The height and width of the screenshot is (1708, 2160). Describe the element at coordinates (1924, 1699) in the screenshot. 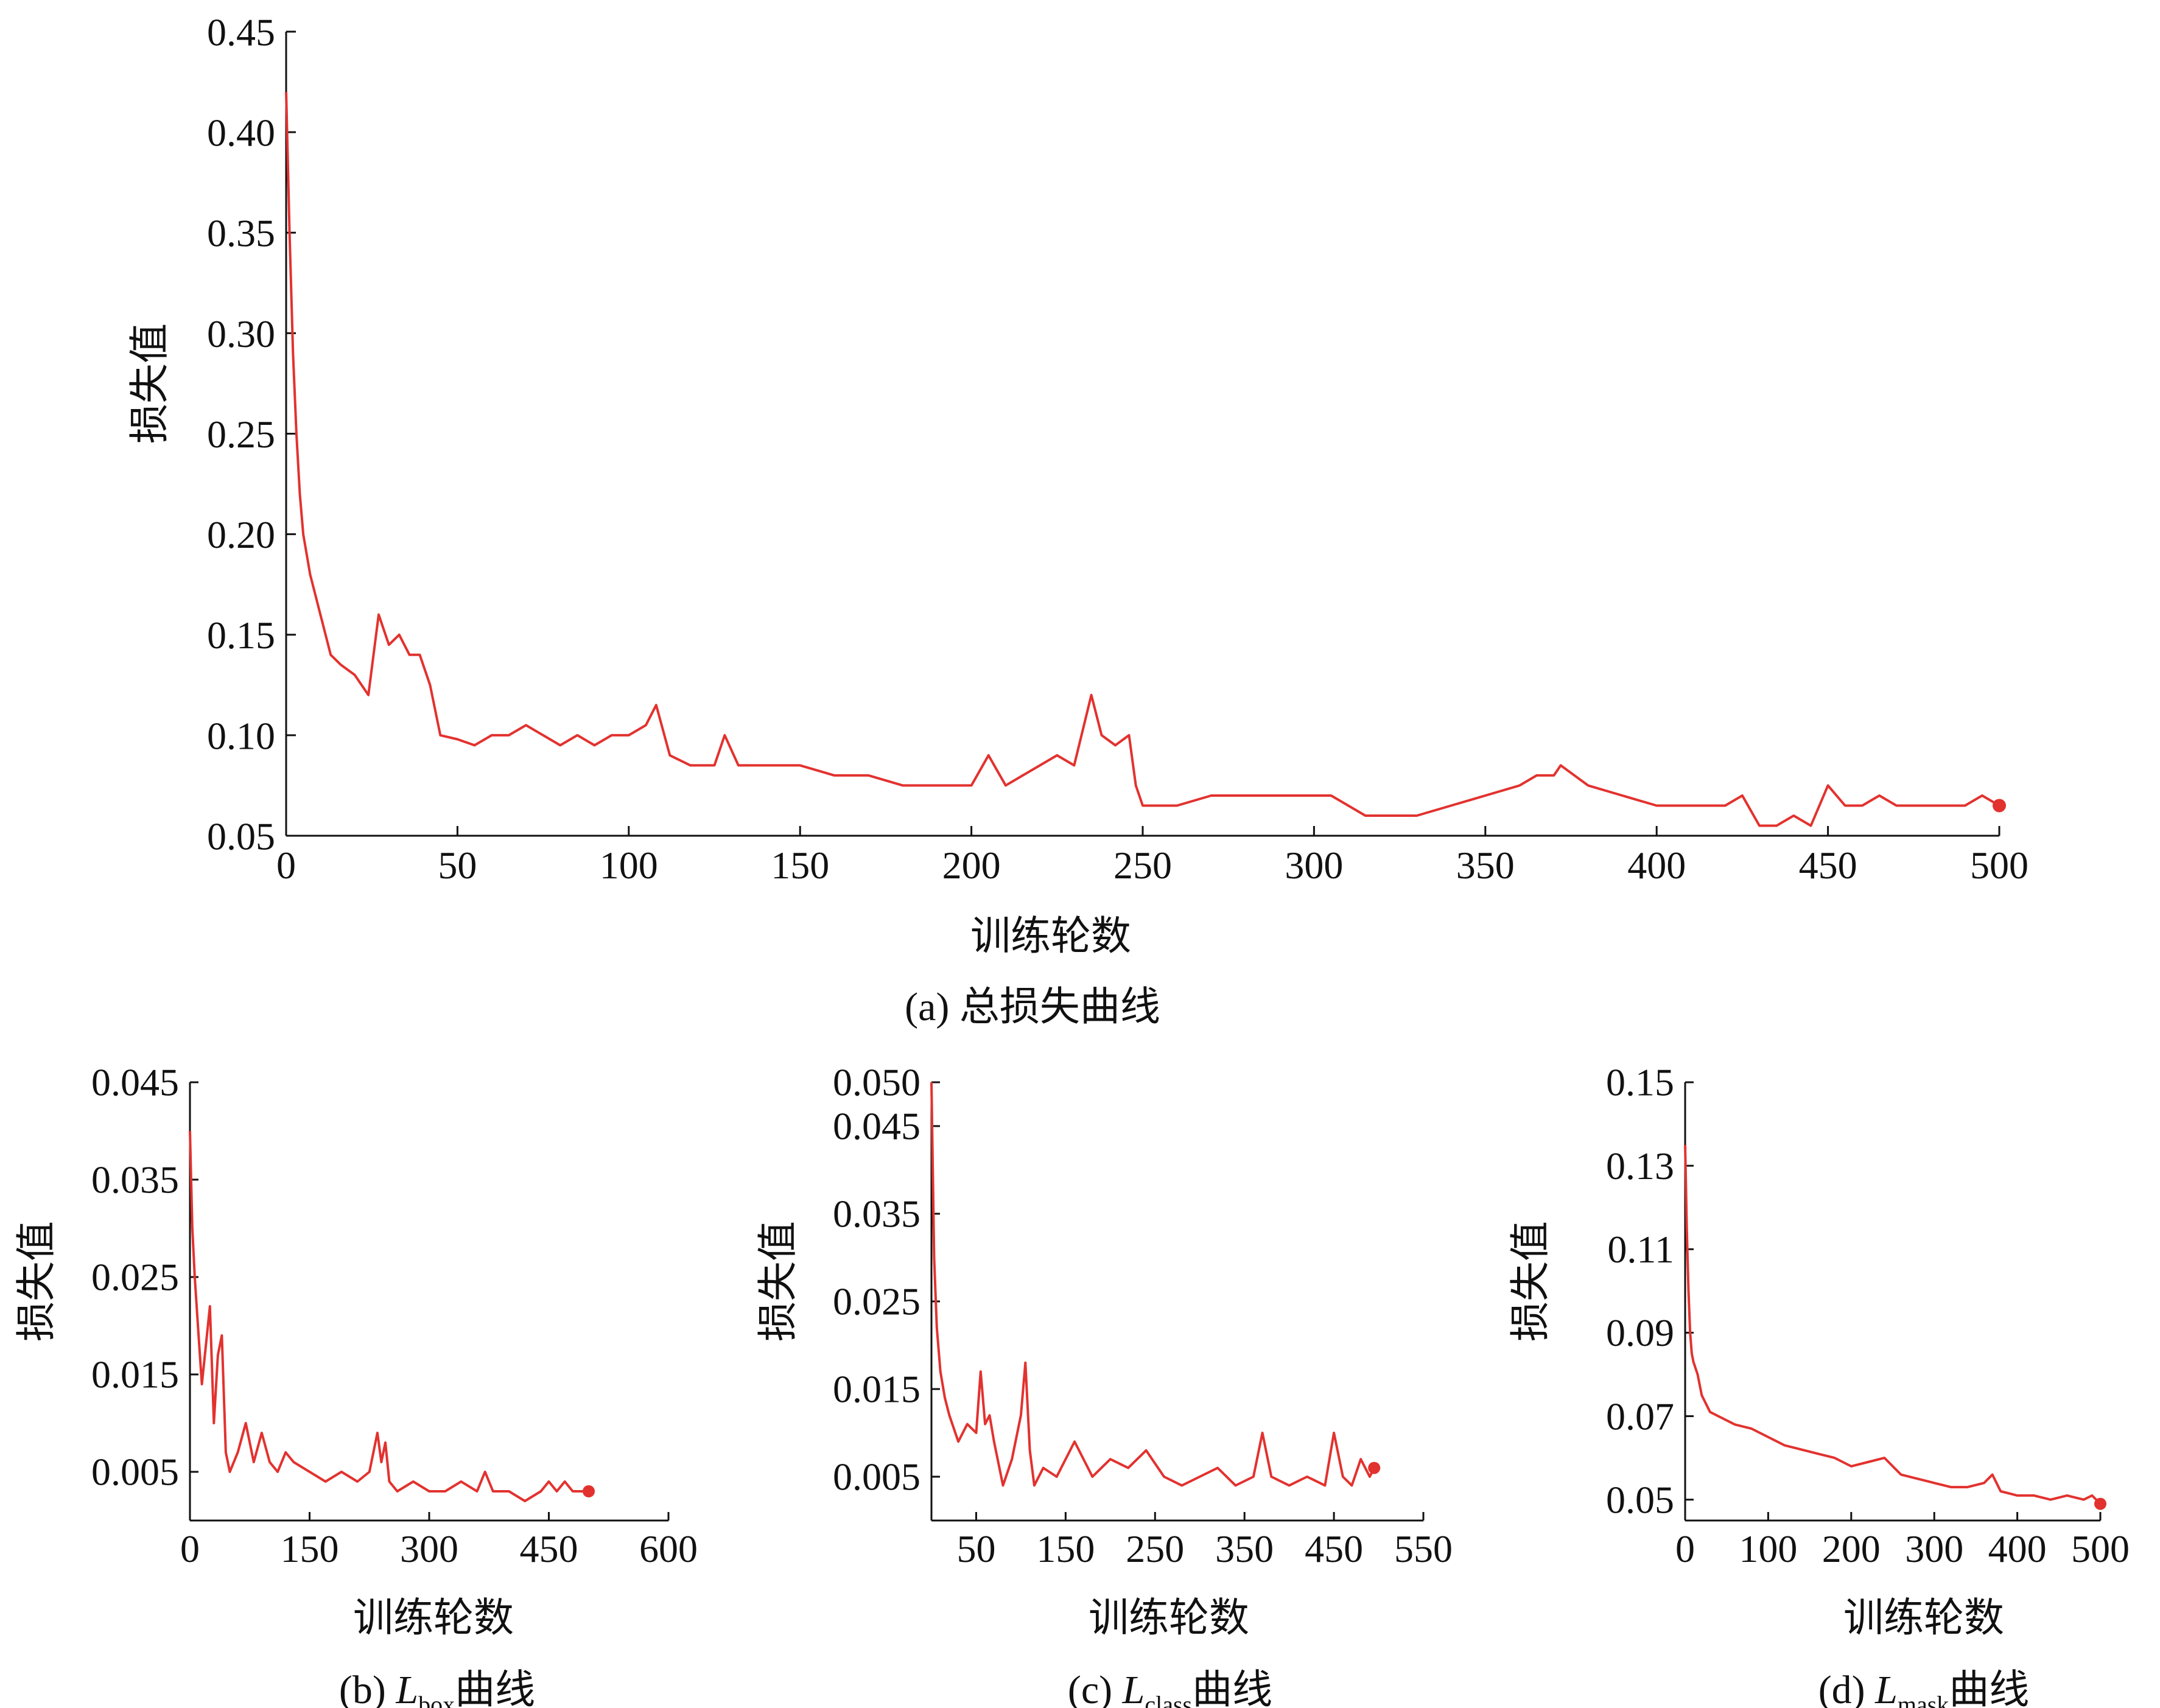

I see `chart-d-caption-subscript: mask` at that location.